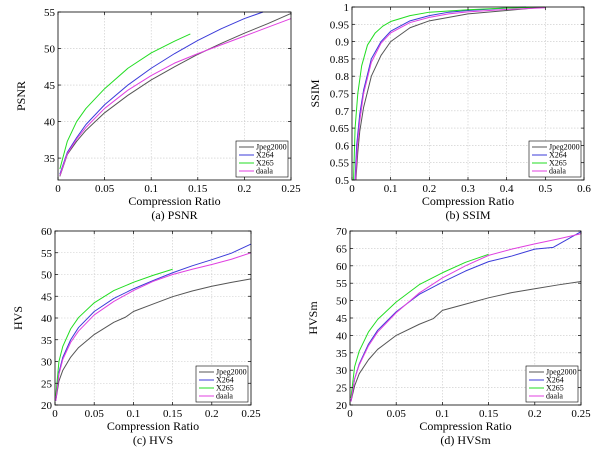 The width and height of the screenshot is (595, 454). I want to click on y-tick-label: 25, so click(47, 384).